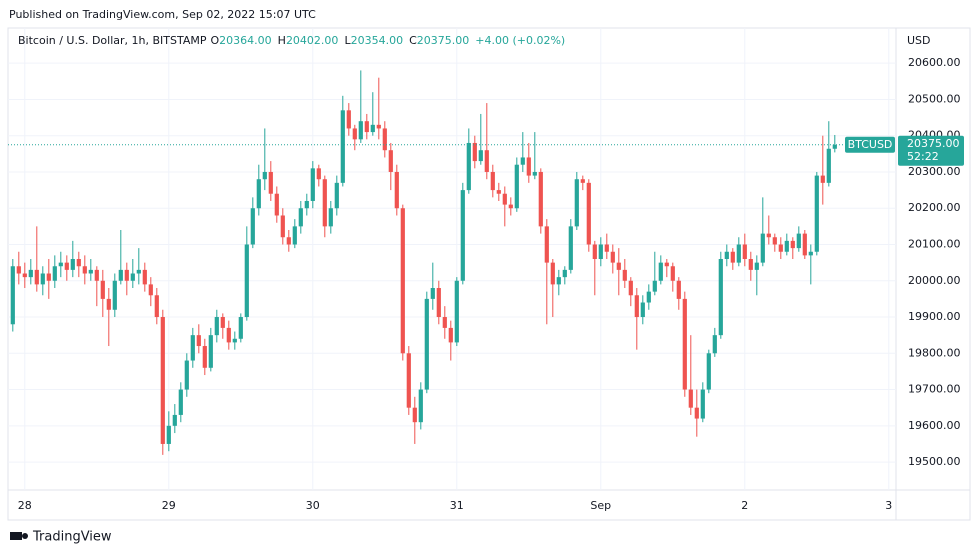  I want to click on ohlc-label: C, so click(413, 40).